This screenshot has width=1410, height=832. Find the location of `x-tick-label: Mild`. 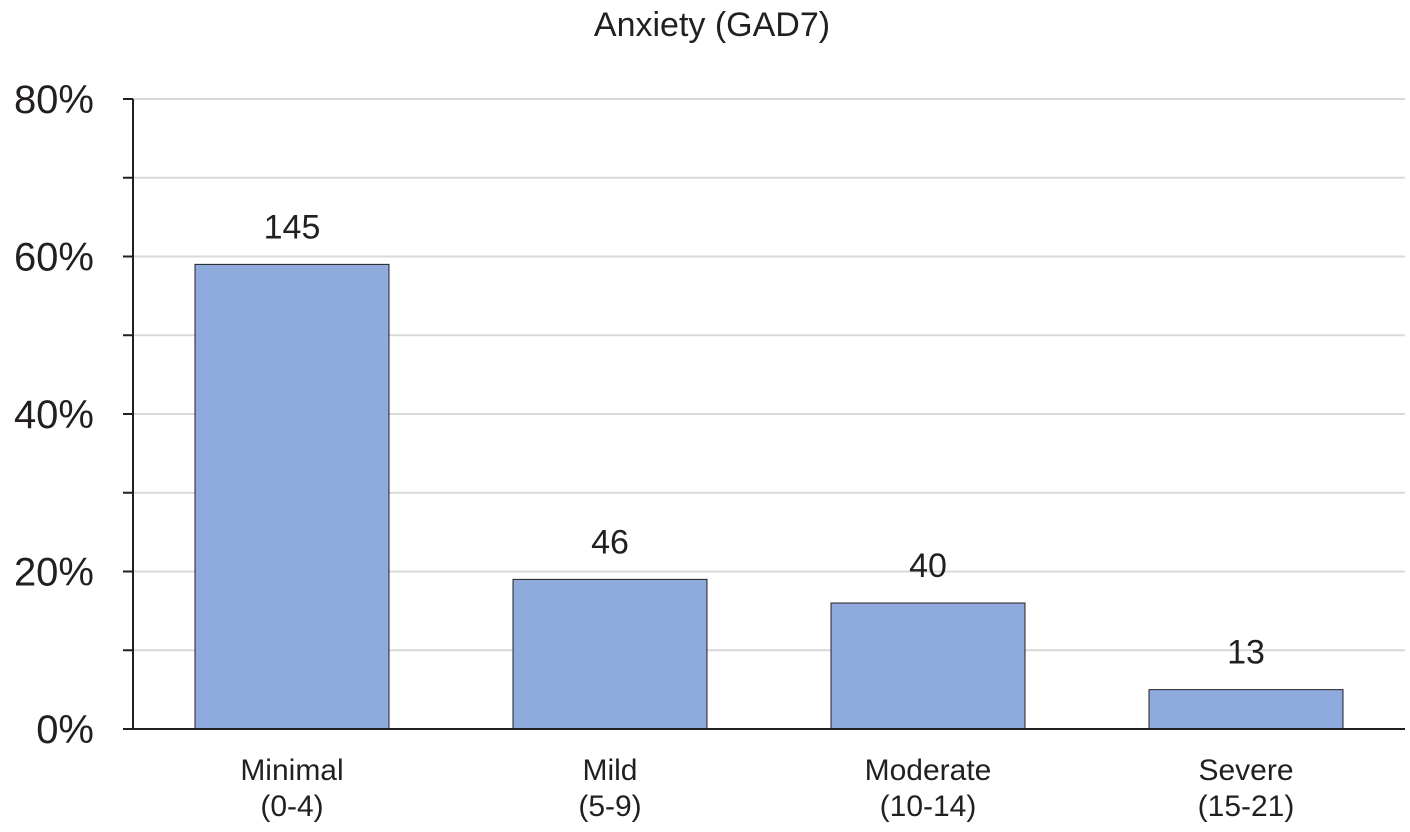

x-tick-label: Mild is located at coordinates (609, 770).